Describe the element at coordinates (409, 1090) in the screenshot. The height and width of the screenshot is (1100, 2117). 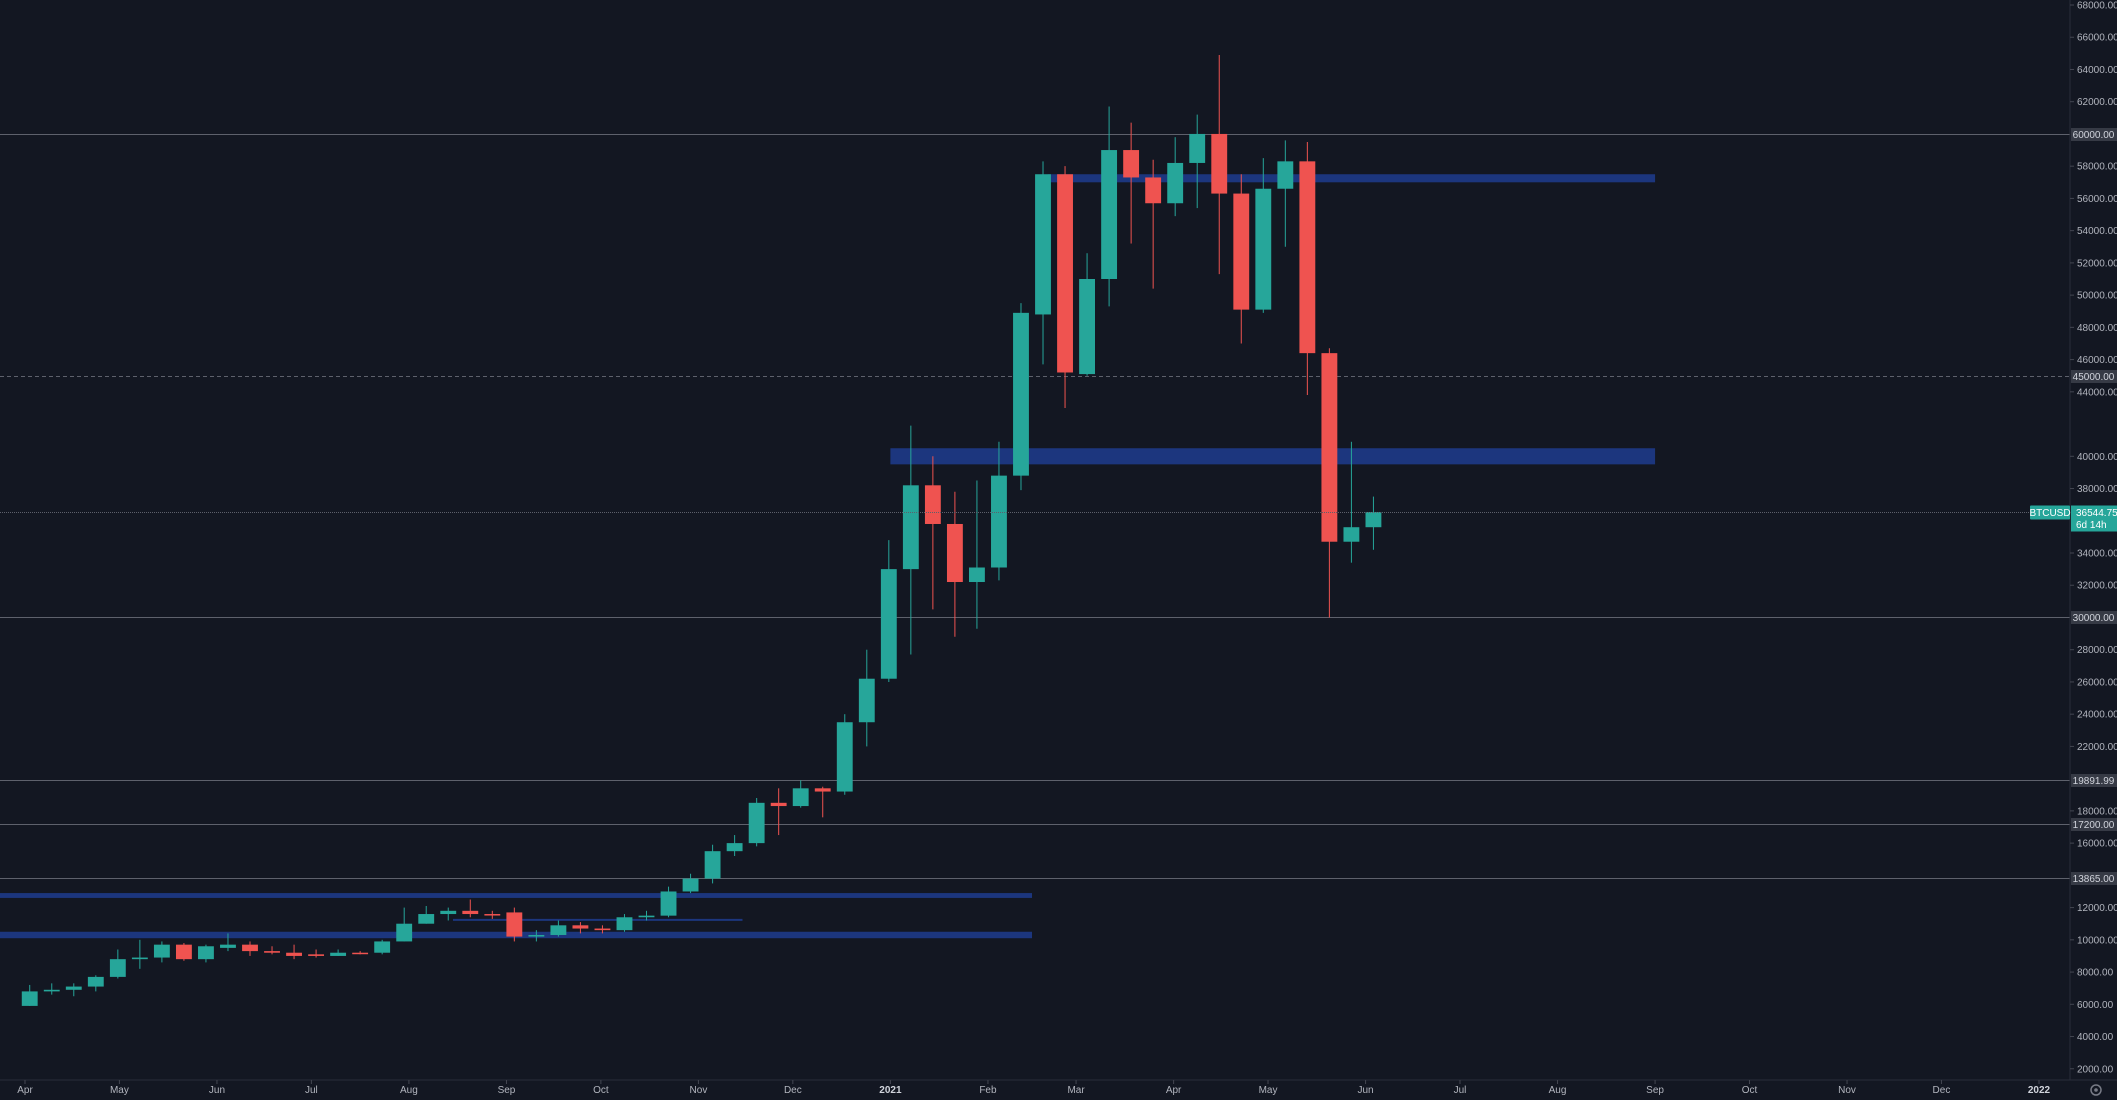
I see `time-axis-tick-label: Aug` at that location.